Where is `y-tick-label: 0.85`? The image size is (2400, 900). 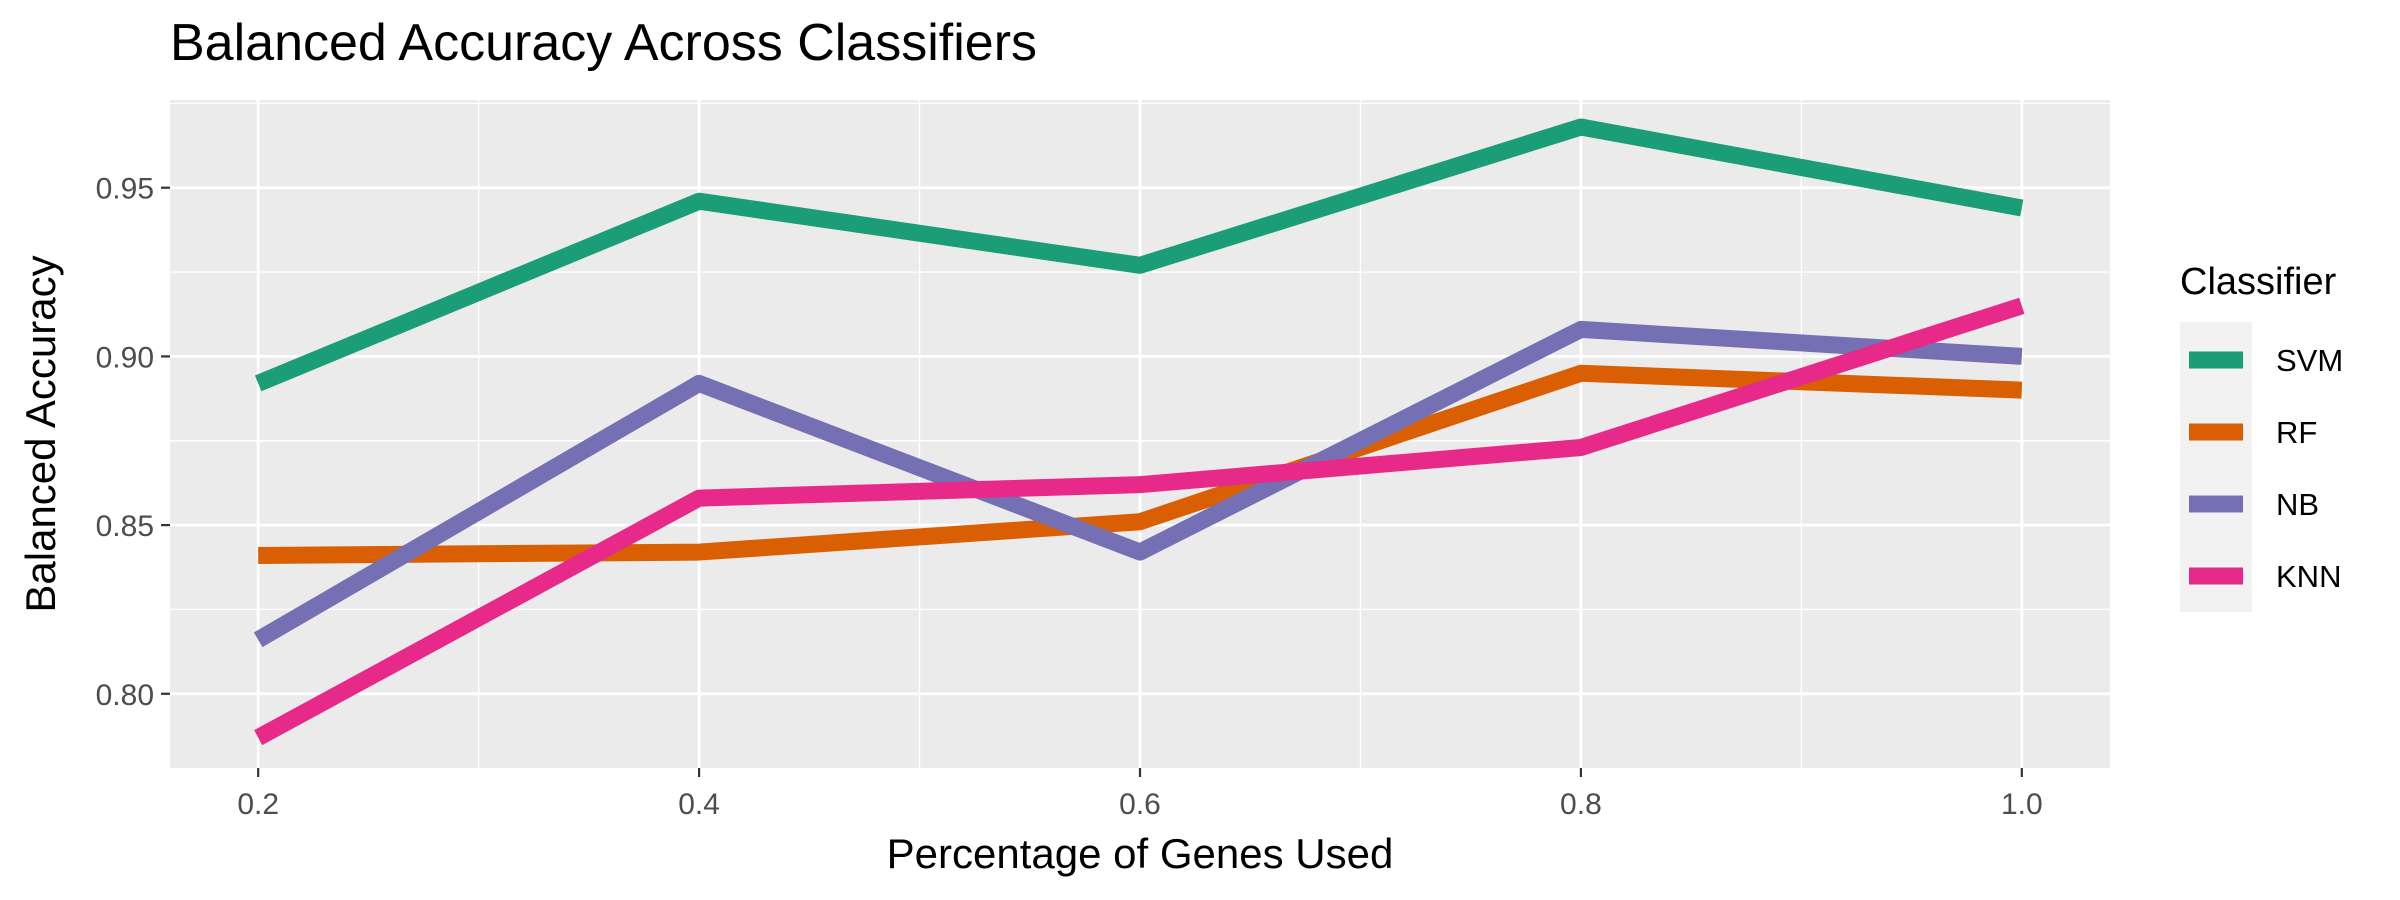 y-tick-label: 0.85 is located at coordinates (125, 526).